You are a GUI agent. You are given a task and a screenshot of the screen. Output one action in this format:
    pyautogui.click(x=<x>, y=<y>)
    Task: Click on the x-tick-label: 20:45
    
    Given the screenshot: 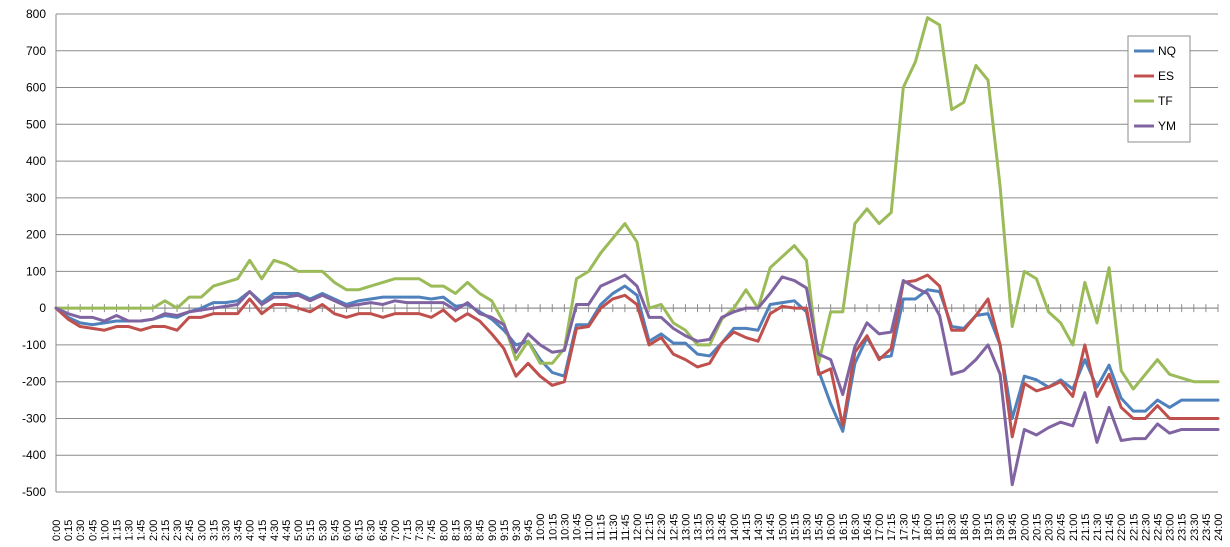 What is the action you would take?
    pyautogui.click(x=1062, y=527)
    